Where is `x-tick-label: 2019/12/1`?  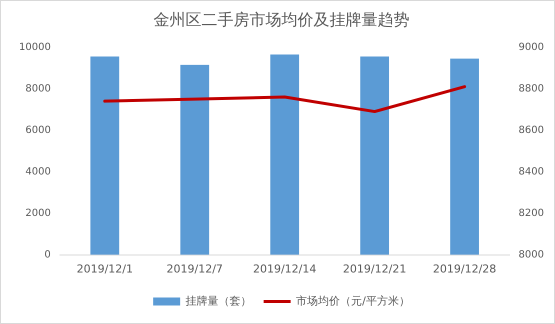
x-tick-label: 2019/12/1 is located at coordinates (104, 269).